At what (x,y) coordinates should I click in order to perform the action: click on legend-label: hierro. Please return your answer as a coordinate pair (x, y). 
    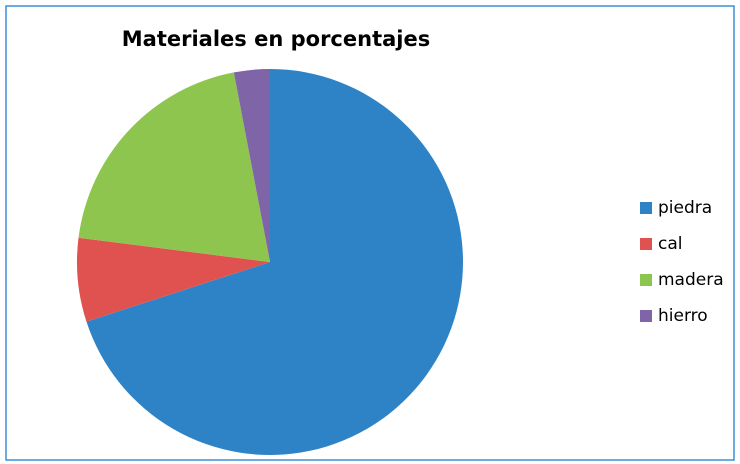
    Looking at the image, I should click on (683, 316).